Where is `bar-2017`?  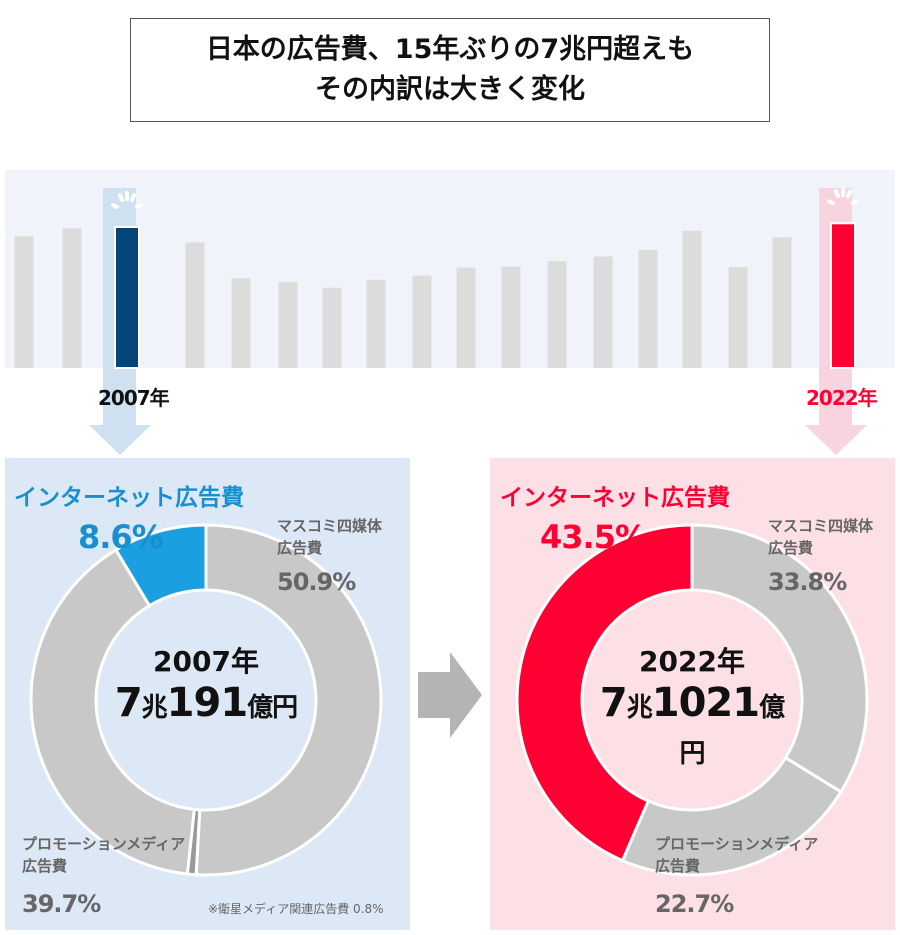 bar-2017 is located at coordinates (603, 312).